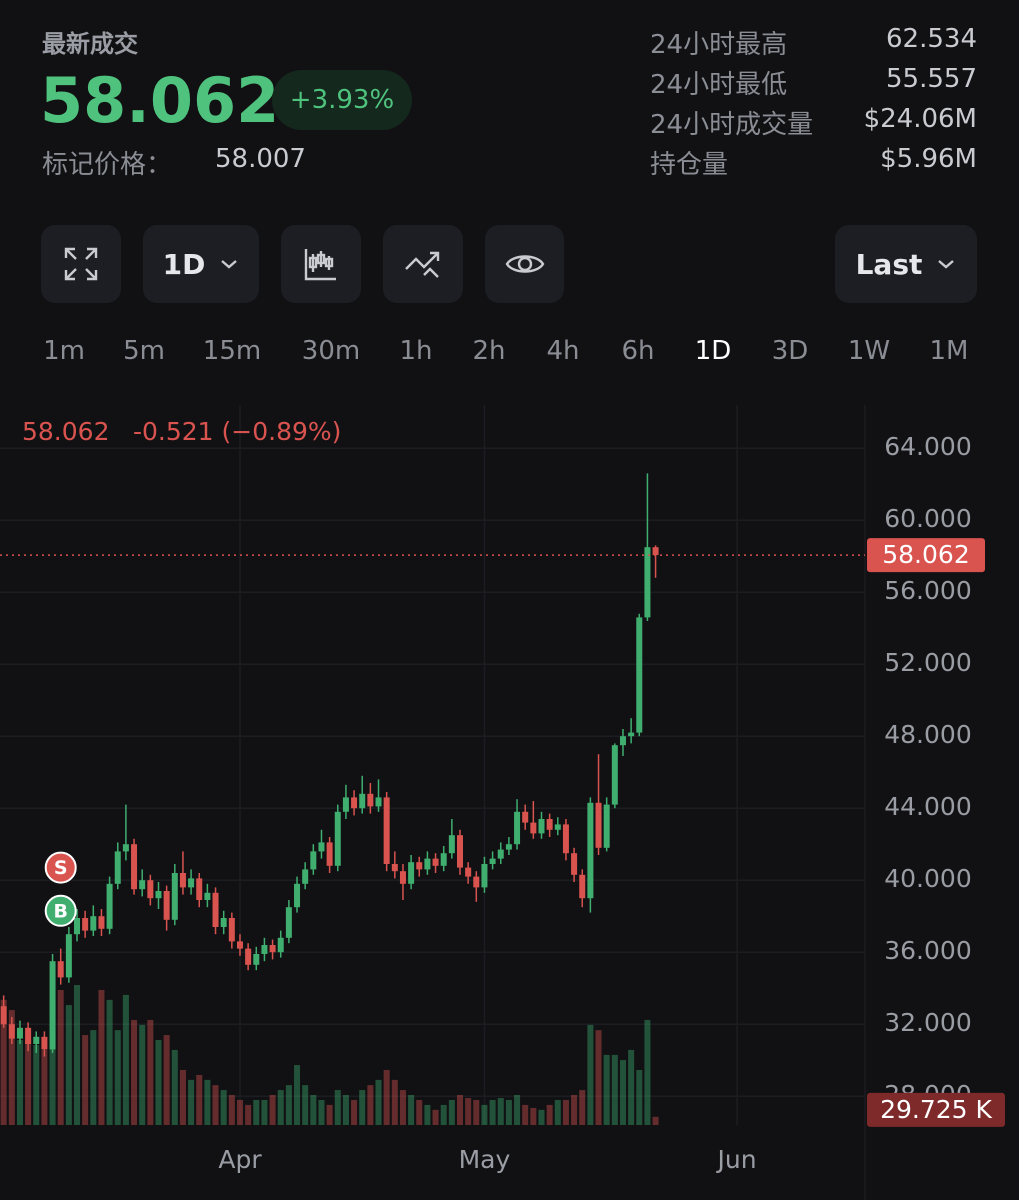  I want to click on interval-option: 1h, so click(416, 351).